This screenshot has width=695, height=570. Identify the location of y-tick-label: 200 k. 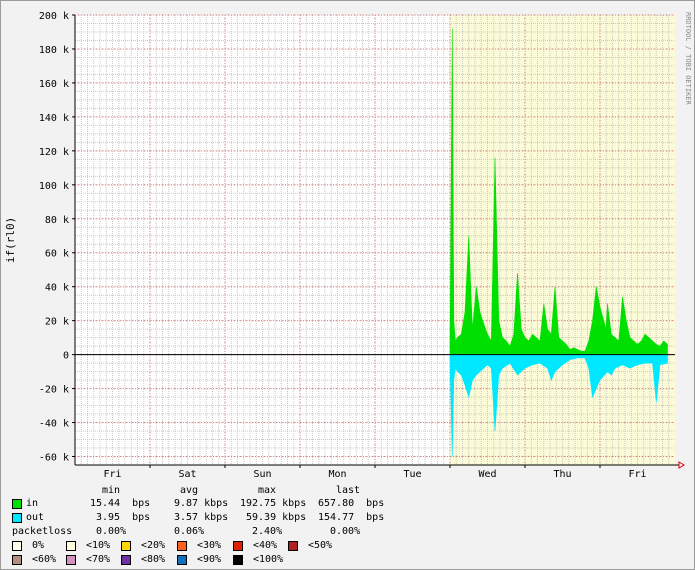
(54, 16).